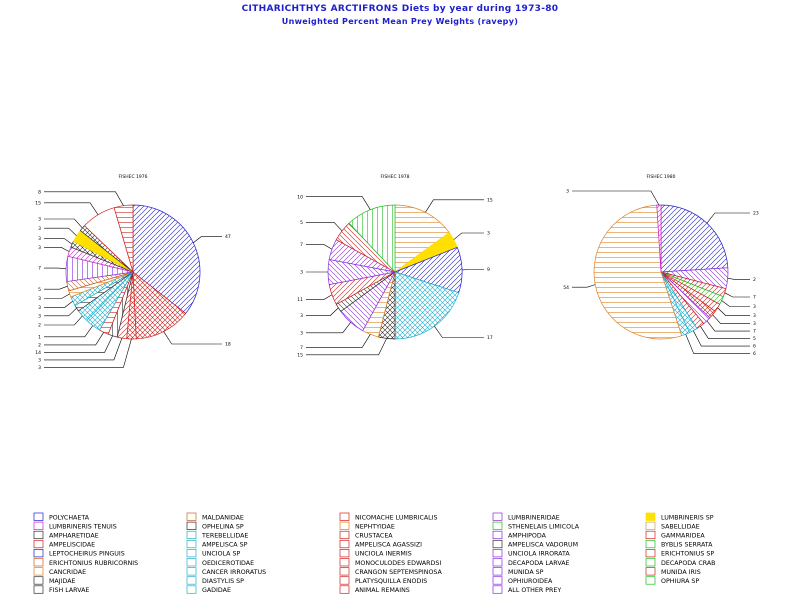  I want to click on legend-label: CANCER IRRORATUS, so click(234, 572).